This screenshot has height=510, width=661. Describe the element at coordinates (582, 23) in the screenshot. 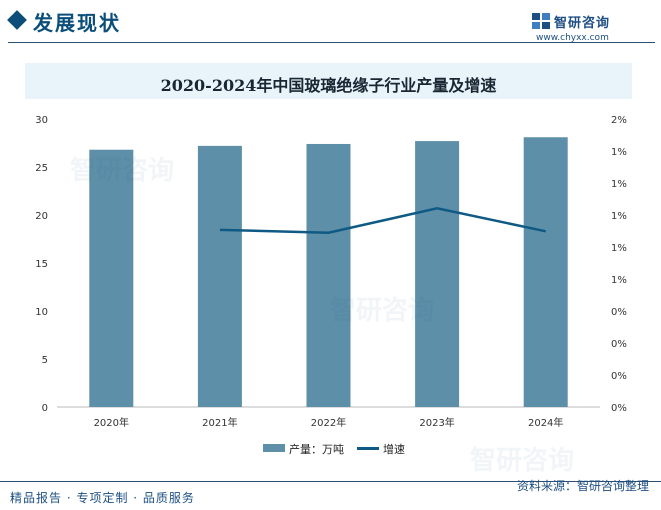

I see `logo-name: 智研咨询` at that location.